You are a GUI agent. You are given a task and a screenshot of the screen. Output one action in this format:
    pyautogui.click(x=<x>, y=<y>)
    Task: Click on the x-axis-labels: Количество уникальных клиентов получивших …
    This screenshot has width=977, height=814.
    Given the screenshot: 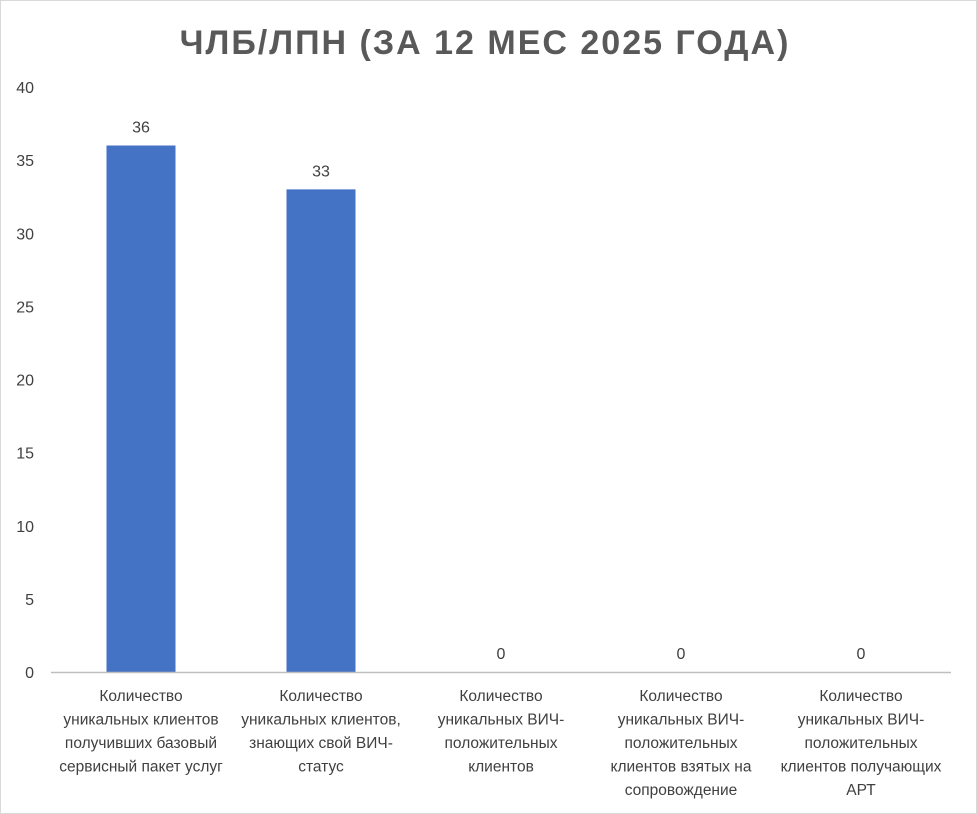 What is the action you would take?
    pyautogui.click(x=500, y=743)
    